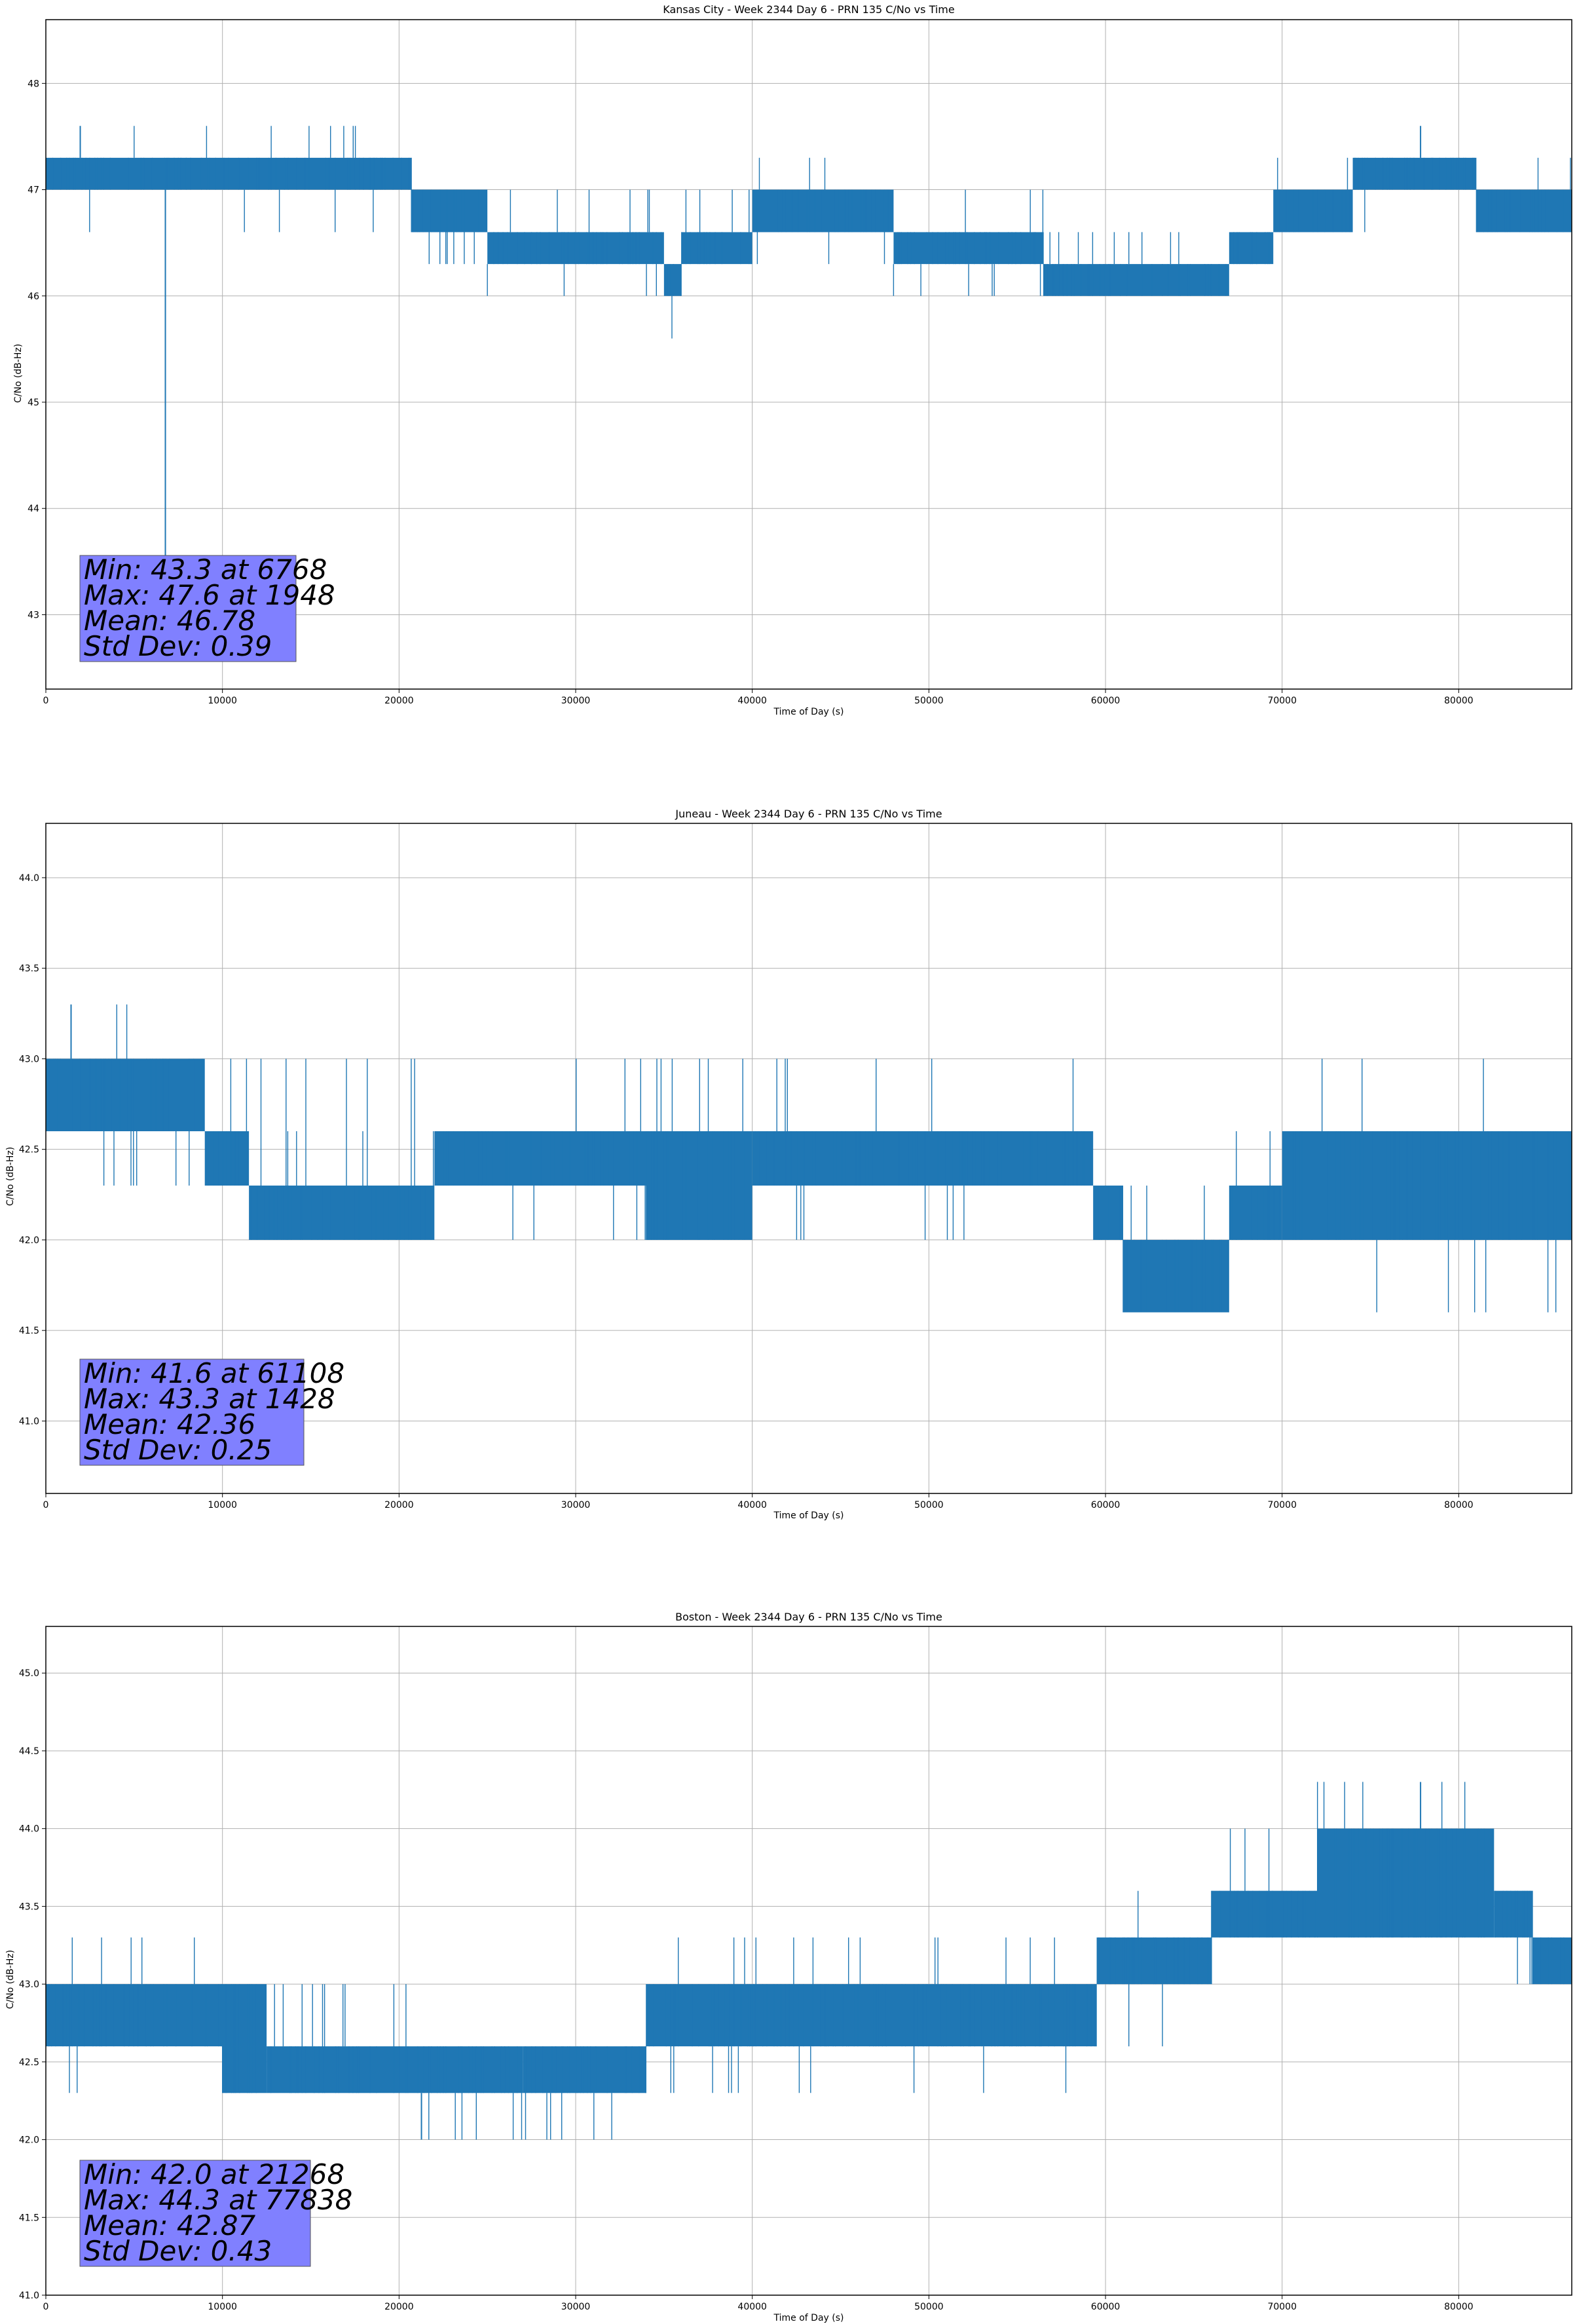  What do you see at coordinates (33, 296) in the screenshot?
I see `y-tick-label: 46` at bounding box center [33, 296].